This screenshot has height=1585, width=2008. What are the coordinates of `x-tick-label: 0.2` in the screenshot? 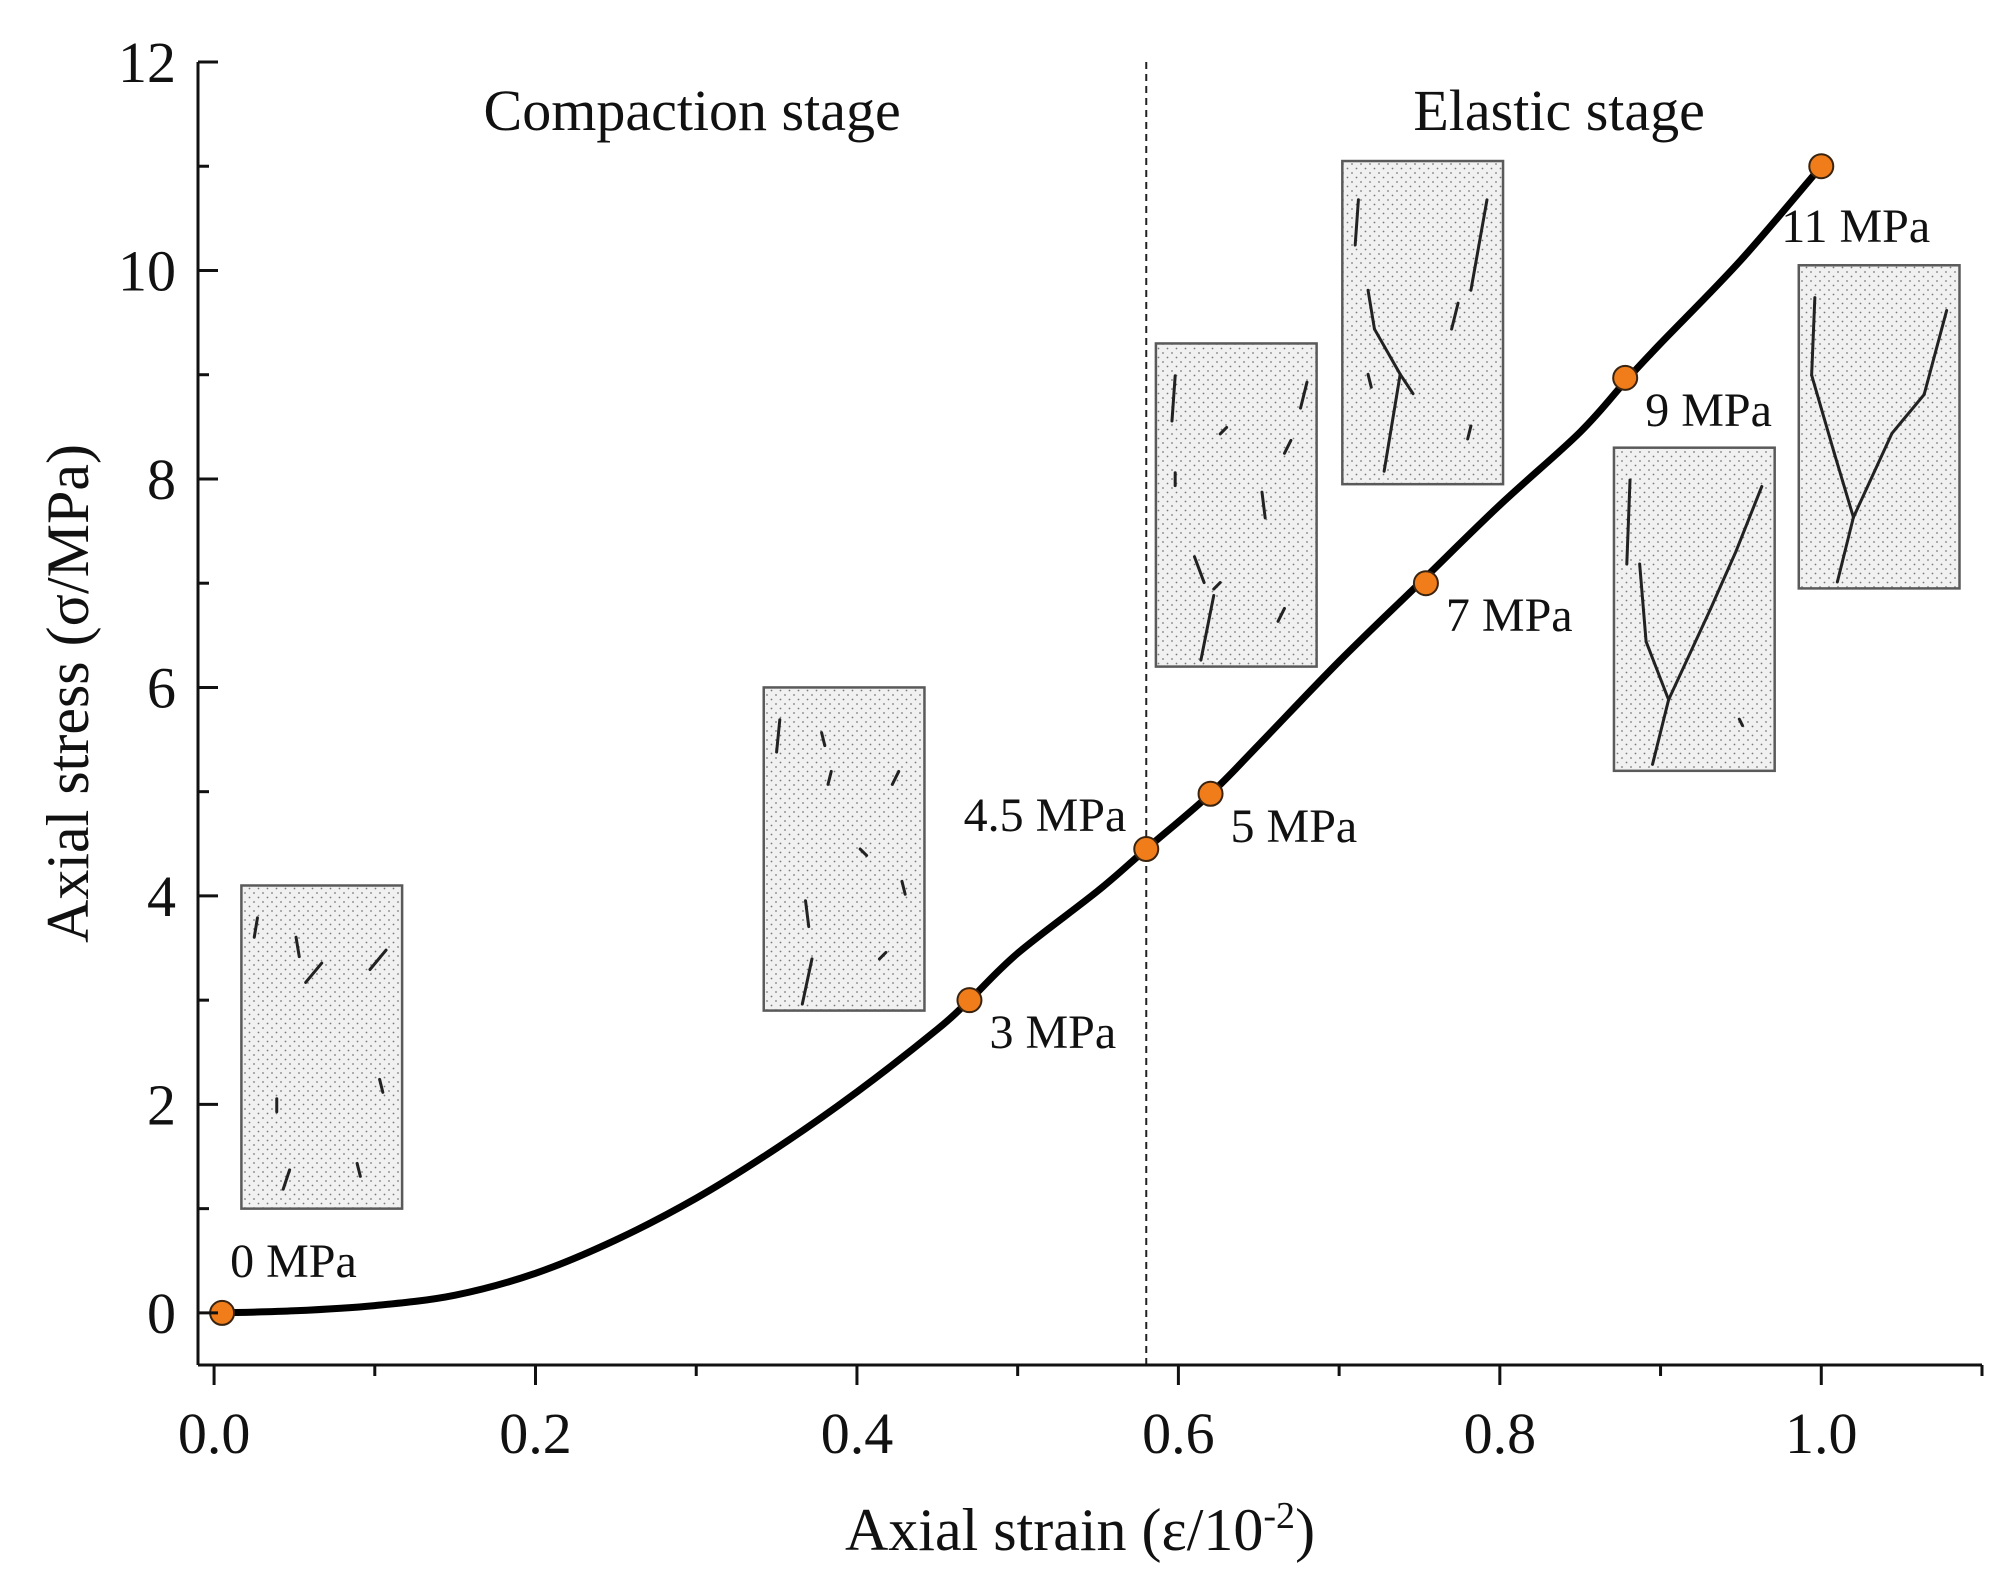 It's located at (535, 1433).